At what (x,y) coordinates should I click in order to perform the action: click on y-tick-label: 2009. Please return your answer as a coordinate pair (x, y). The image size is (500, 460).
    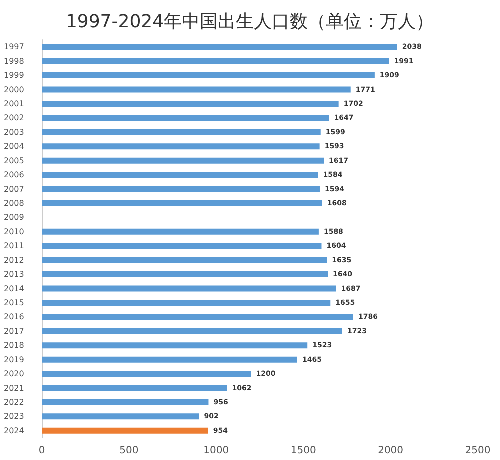
    Looking at the image, I should click on (14, 217).